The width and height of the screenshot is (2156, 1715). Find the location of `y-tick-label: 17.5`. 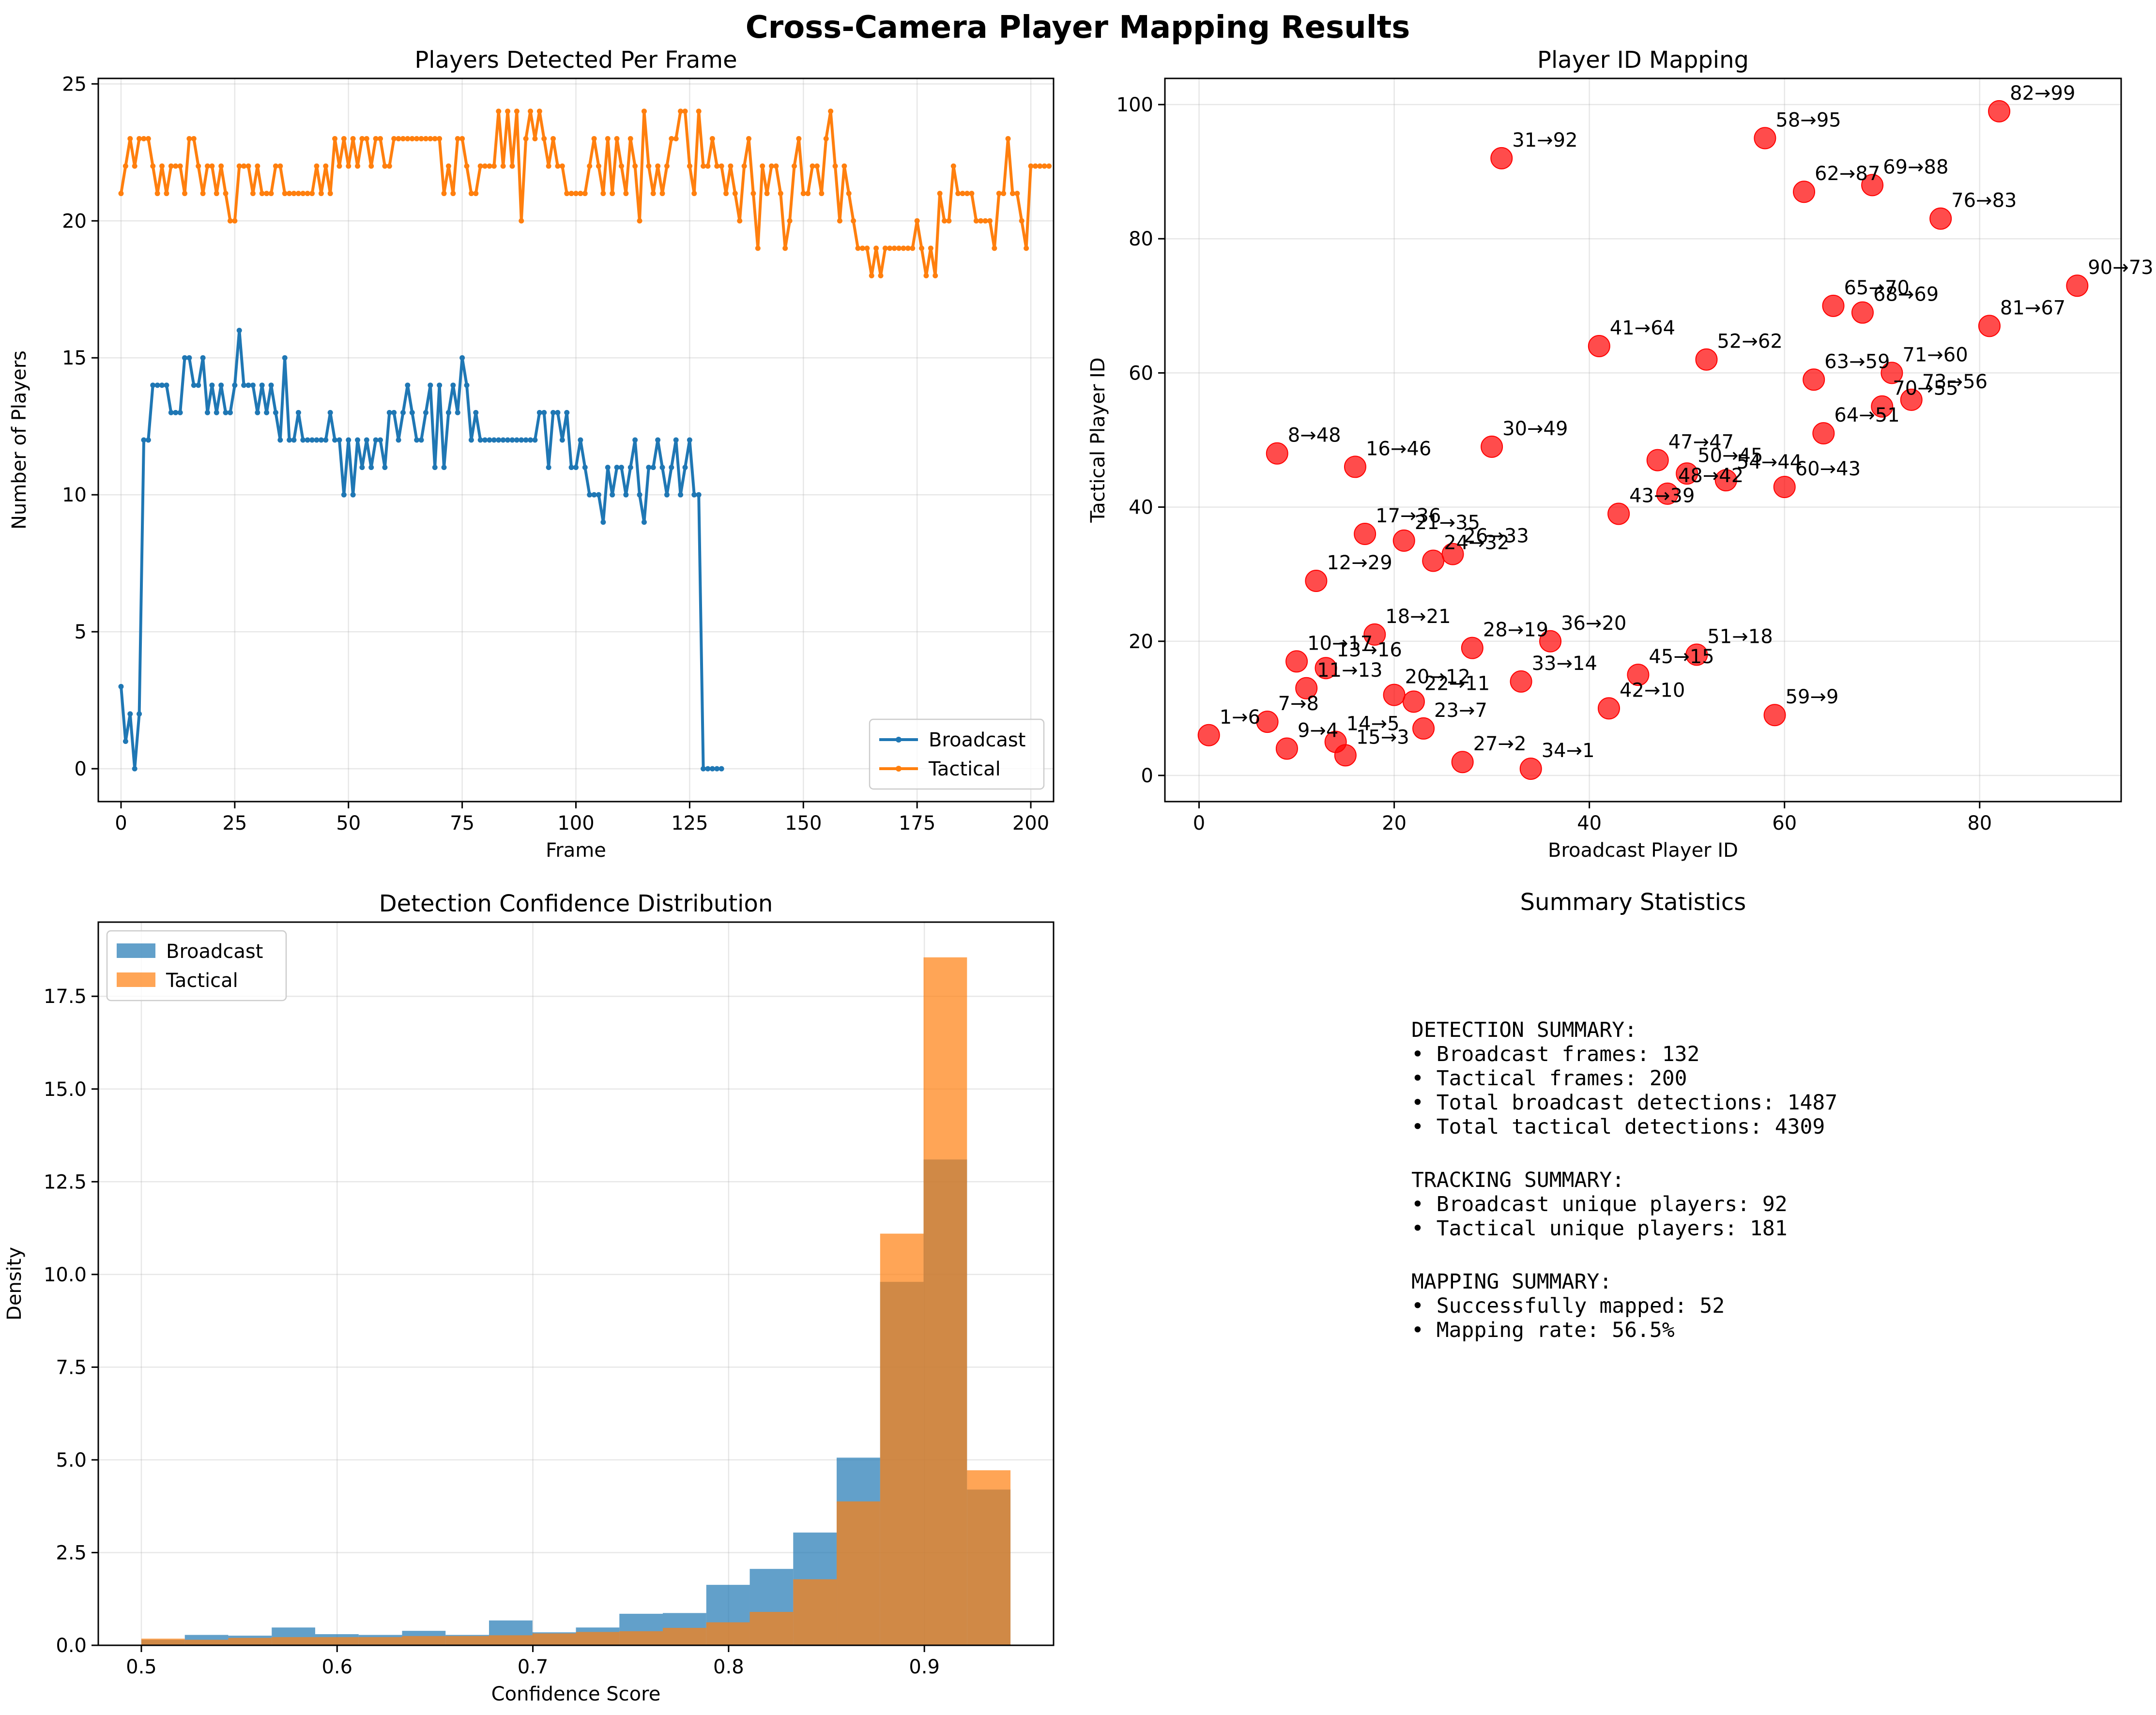

y-tick-label: 17.5 is located at coordinates (65, 997).